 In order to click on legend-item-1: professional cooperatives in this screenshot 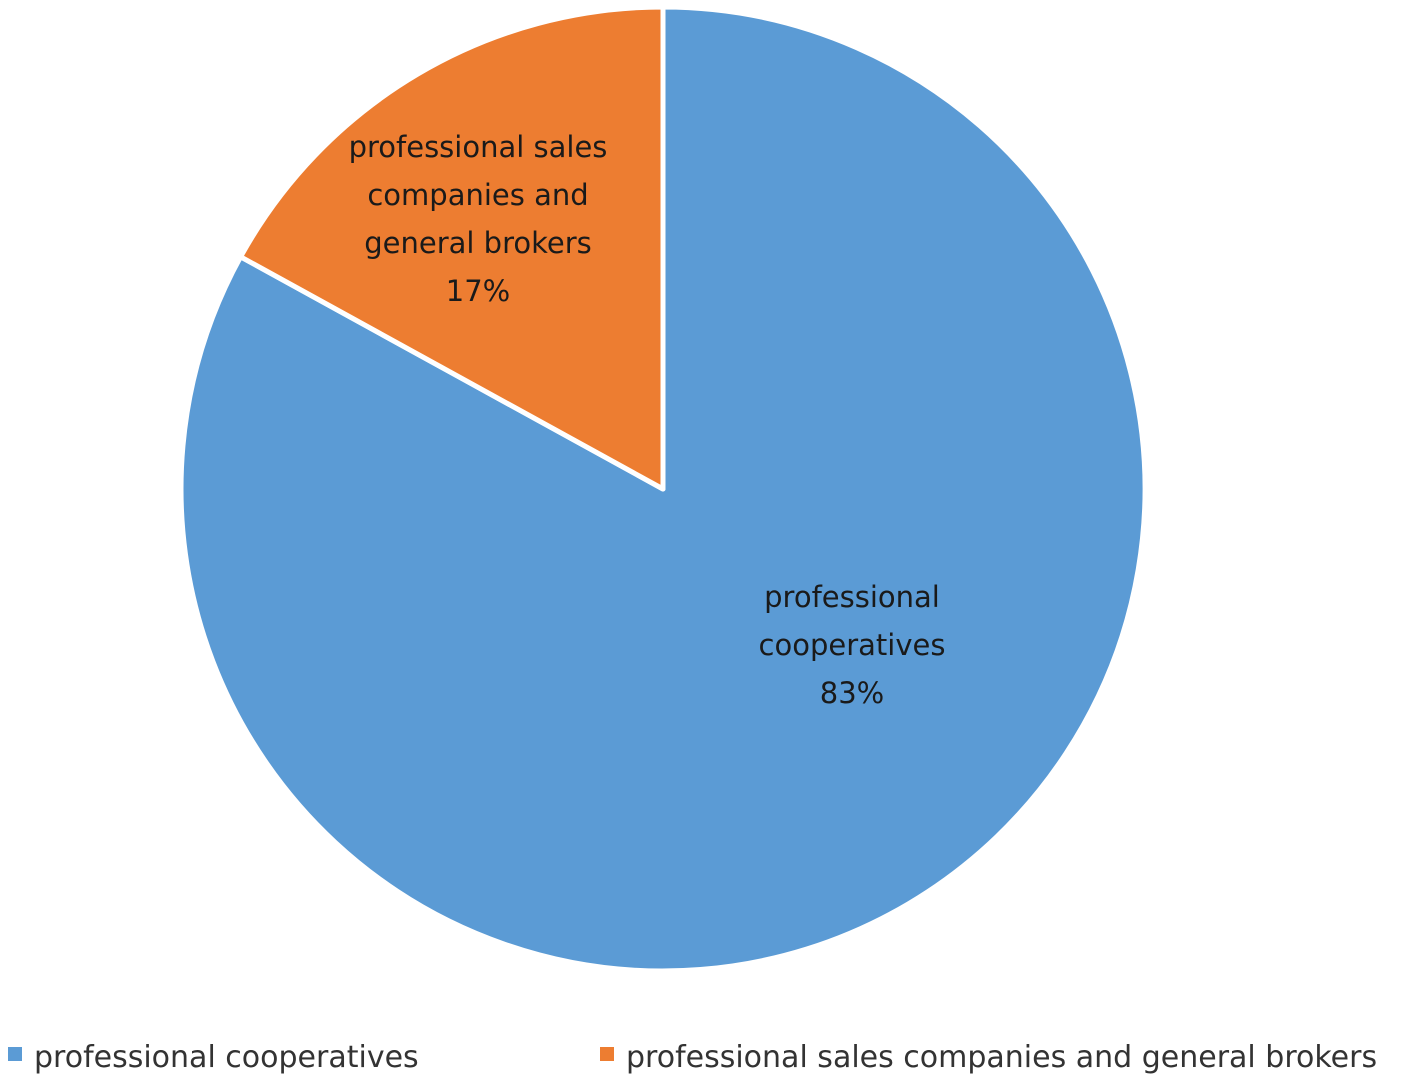, I will do `click(213, 1057)`.